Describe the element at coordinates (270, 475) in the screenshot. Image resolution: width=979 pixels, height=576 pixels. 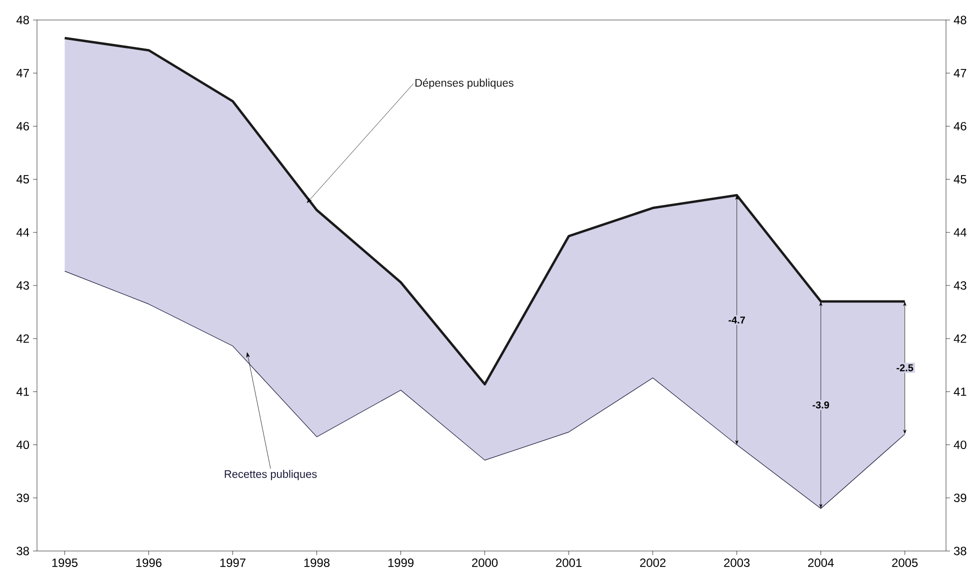
I see `text: Recettes publiques` at that location.